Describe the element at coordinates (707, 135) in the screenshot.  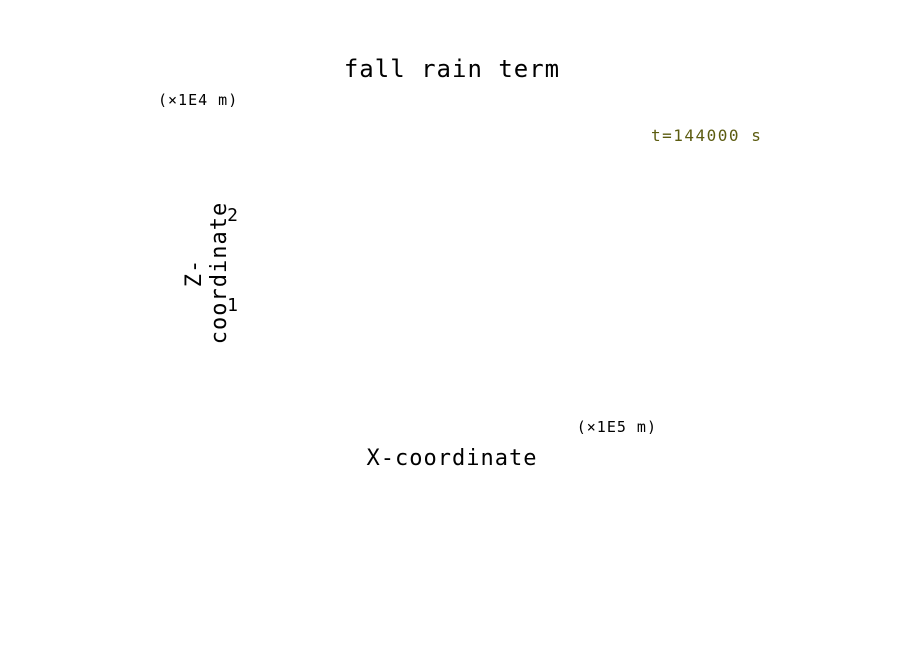
I see `time-stamp-label: t=144000 s` at that location.